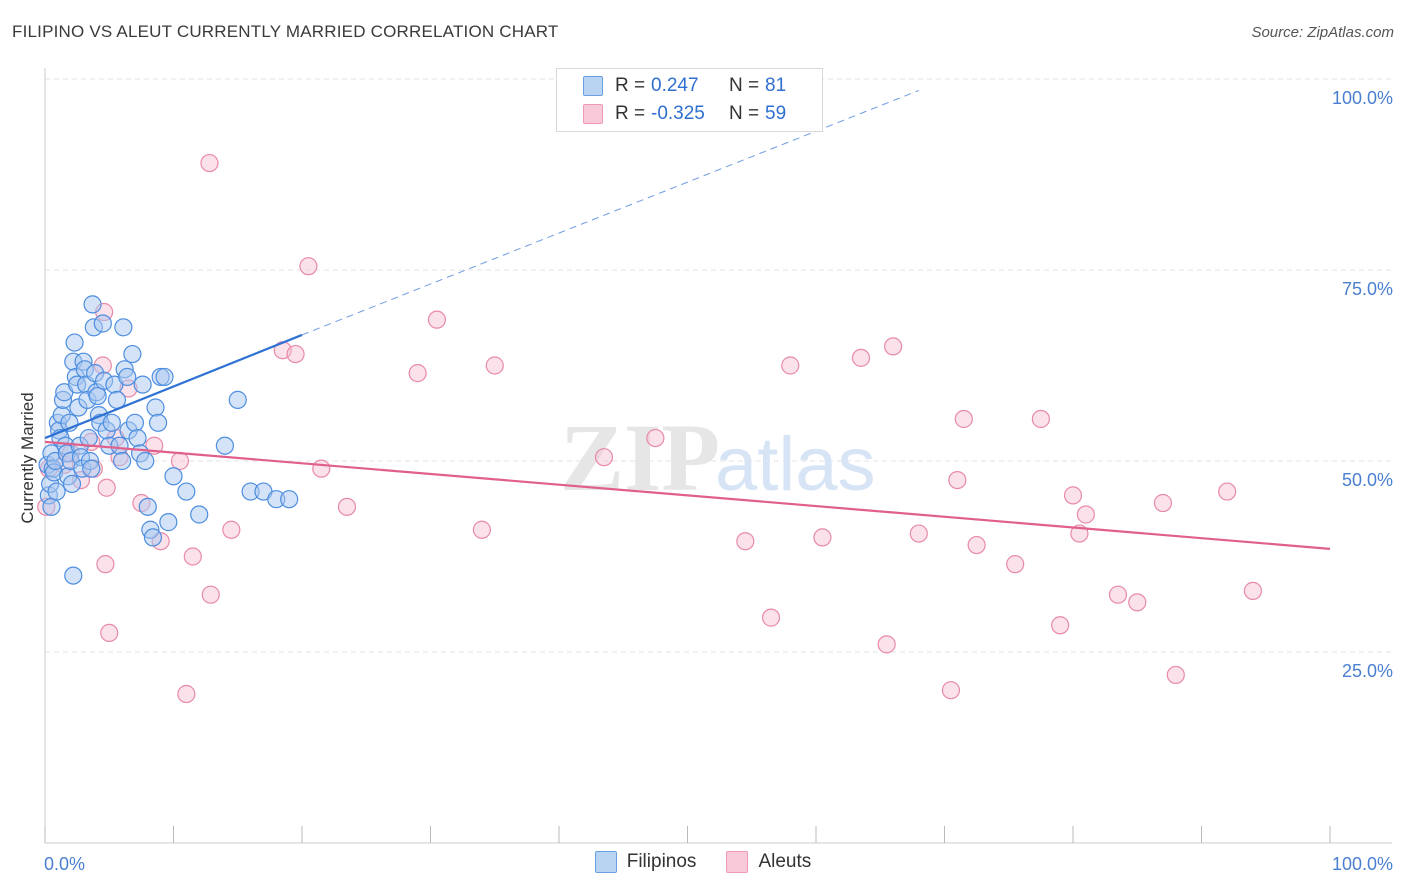  Describe the element at coordinates (776, 85) in the screenshot. I see `legend-n-value: 81` at that location.